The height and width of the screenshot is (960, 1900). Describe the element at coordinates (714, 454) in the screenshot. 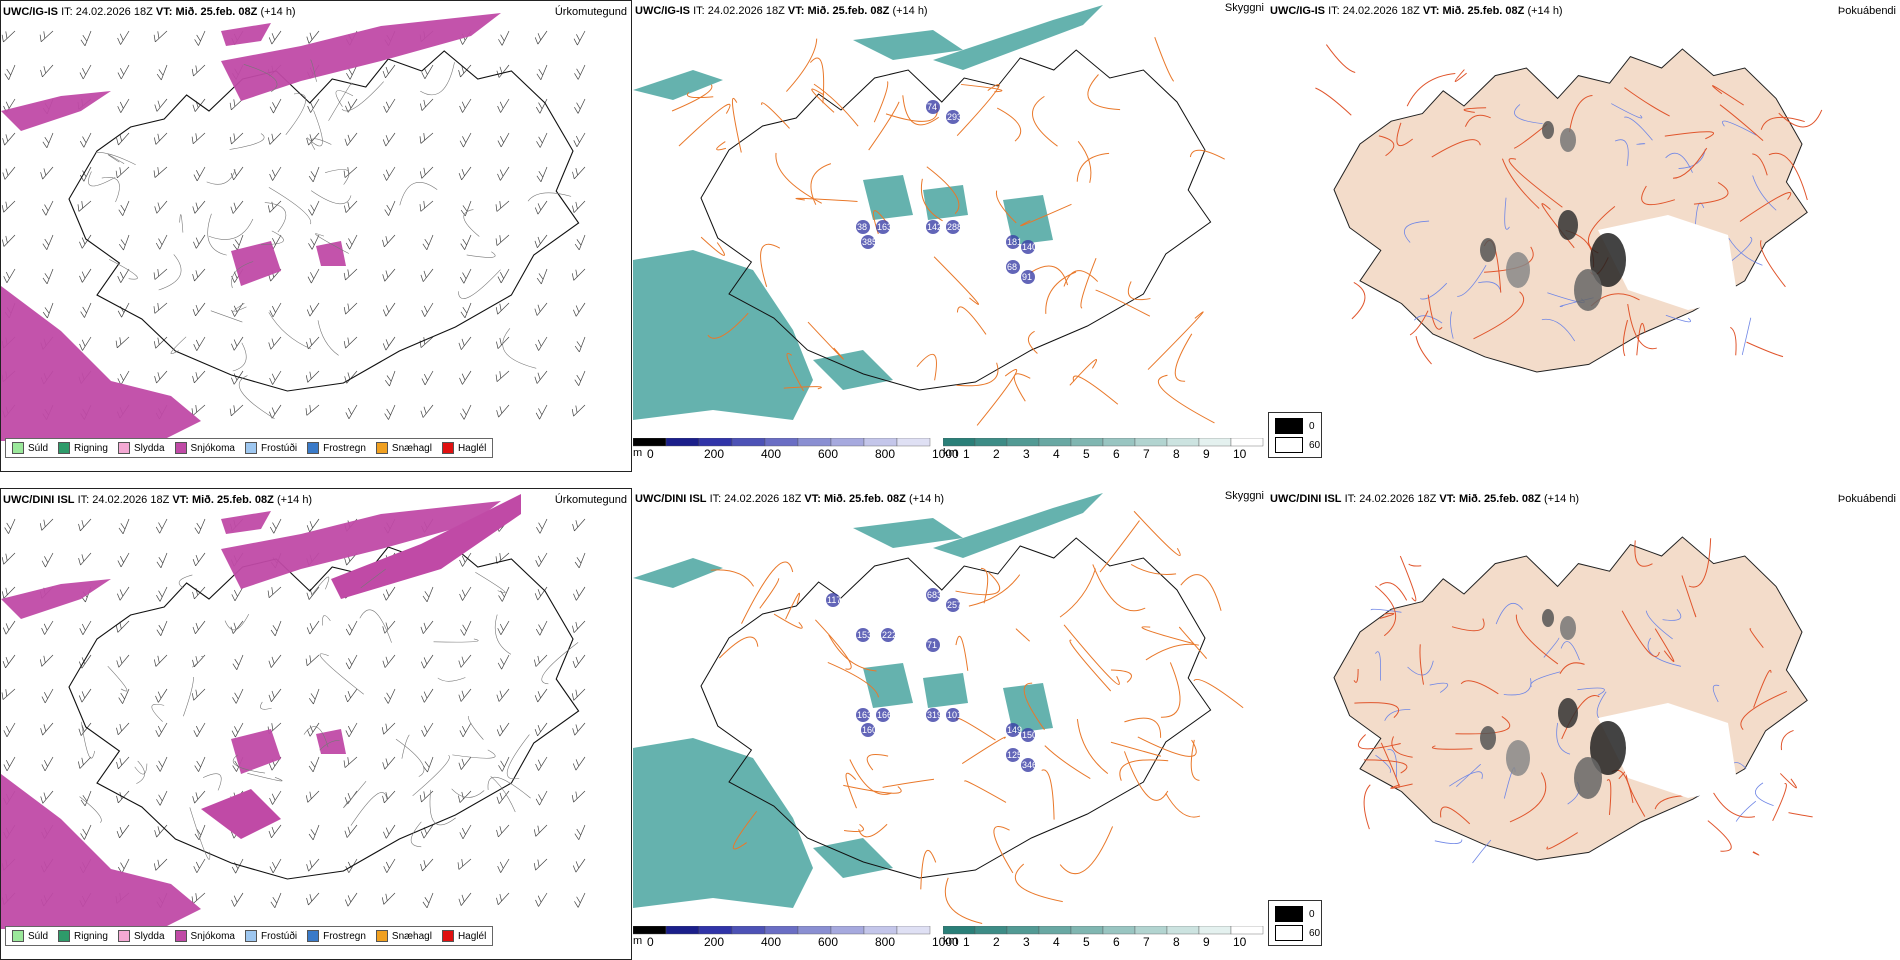

I see `colorbar-tick: 200` at that location.